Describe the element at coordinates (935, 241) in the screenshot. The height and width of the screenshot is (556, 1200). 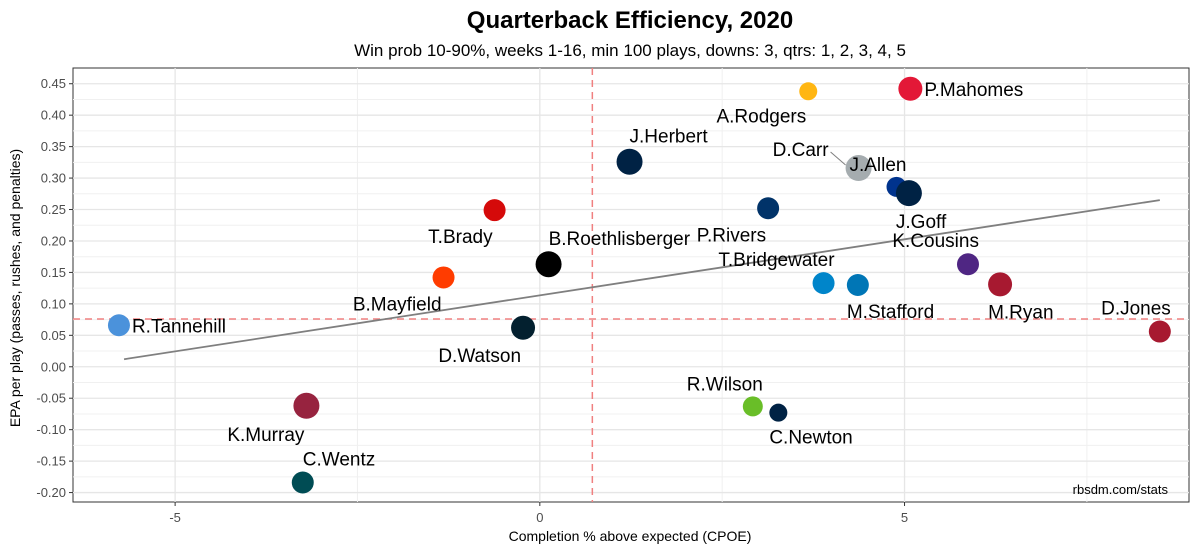
I see `label-k-cousins: K.Cousins` at that location.